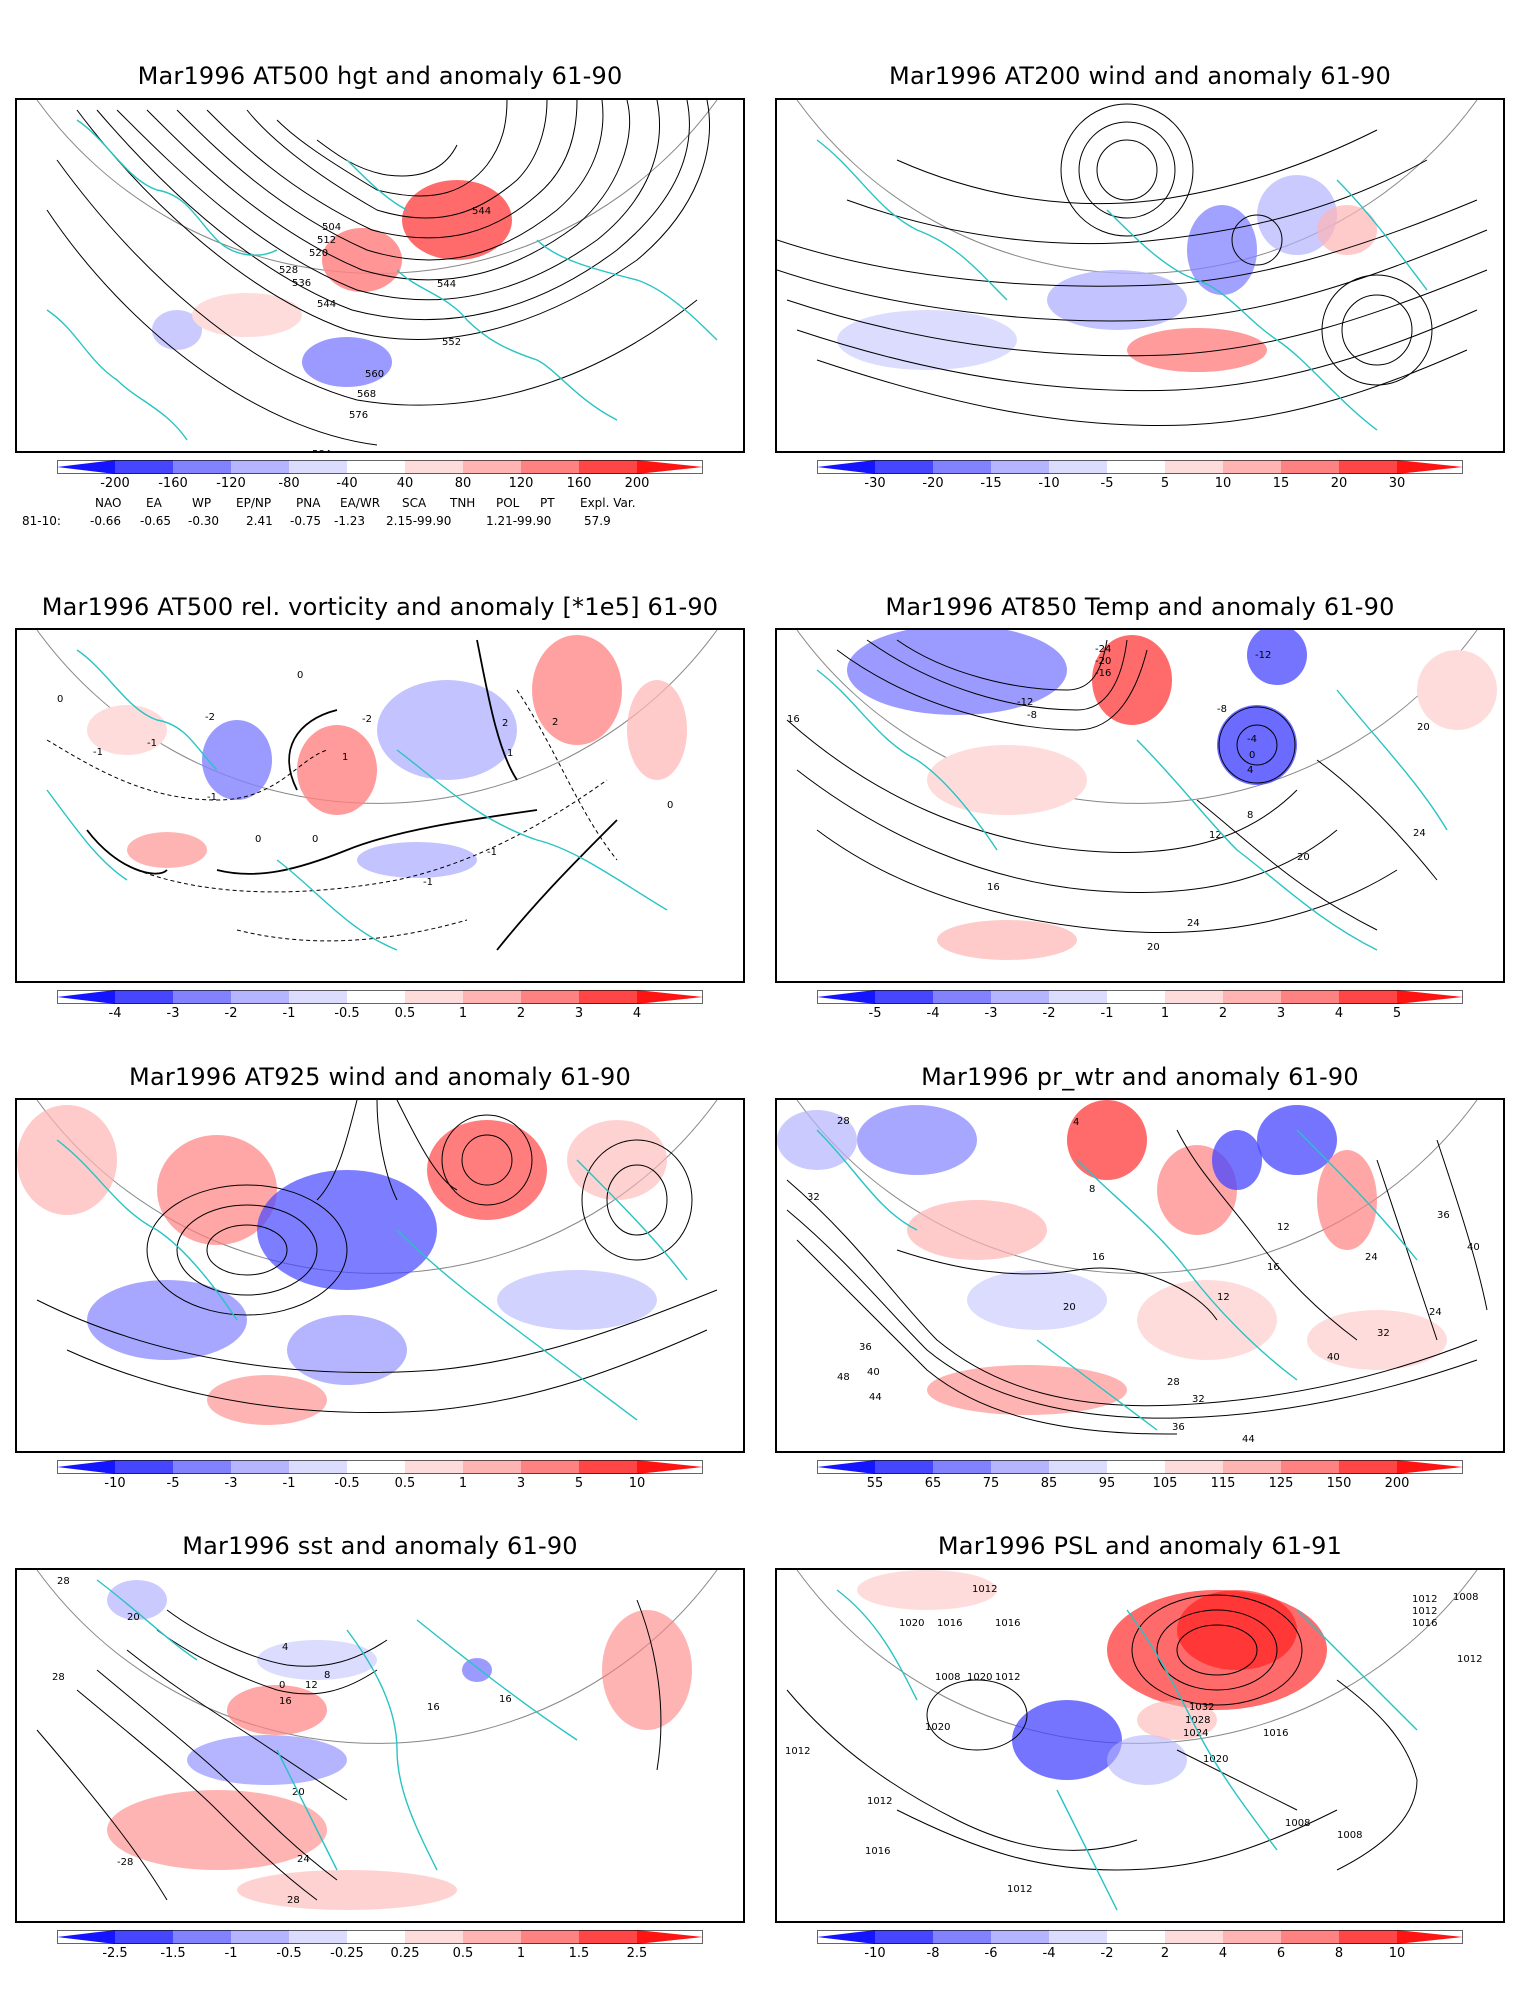  I want to click on colorbar-labels-4: -5 -4 -3 -2 -1 1 2 3 4 5, so click(1140, 1014).